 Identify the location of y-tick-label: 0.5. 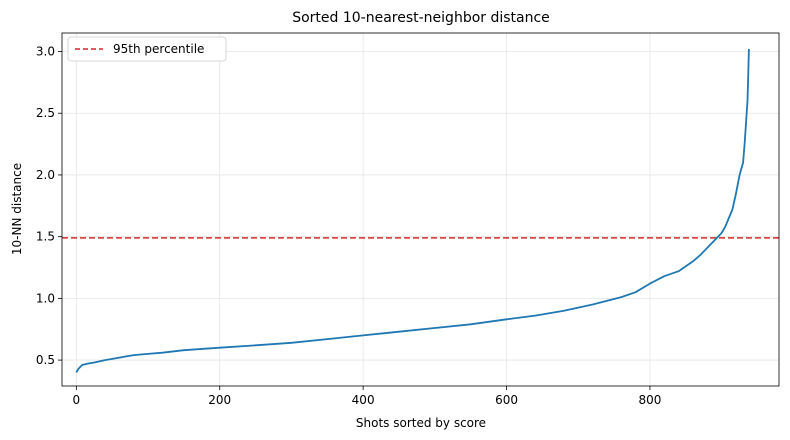
(45, 360).